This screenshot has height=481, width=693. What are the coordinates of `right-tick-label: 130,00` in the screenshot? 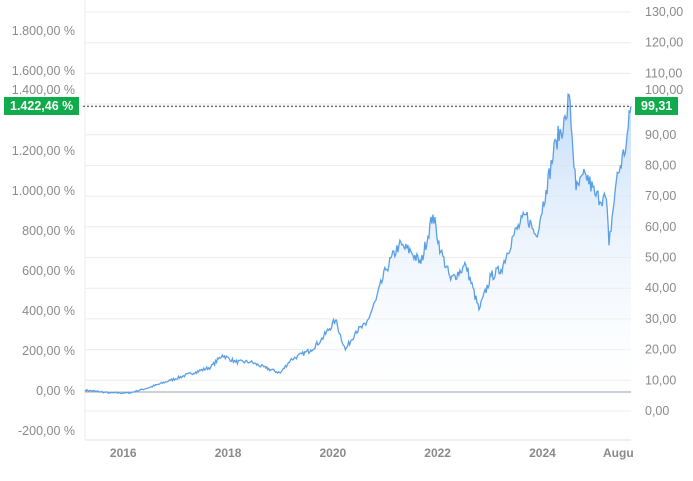 It's located at (664, 12).